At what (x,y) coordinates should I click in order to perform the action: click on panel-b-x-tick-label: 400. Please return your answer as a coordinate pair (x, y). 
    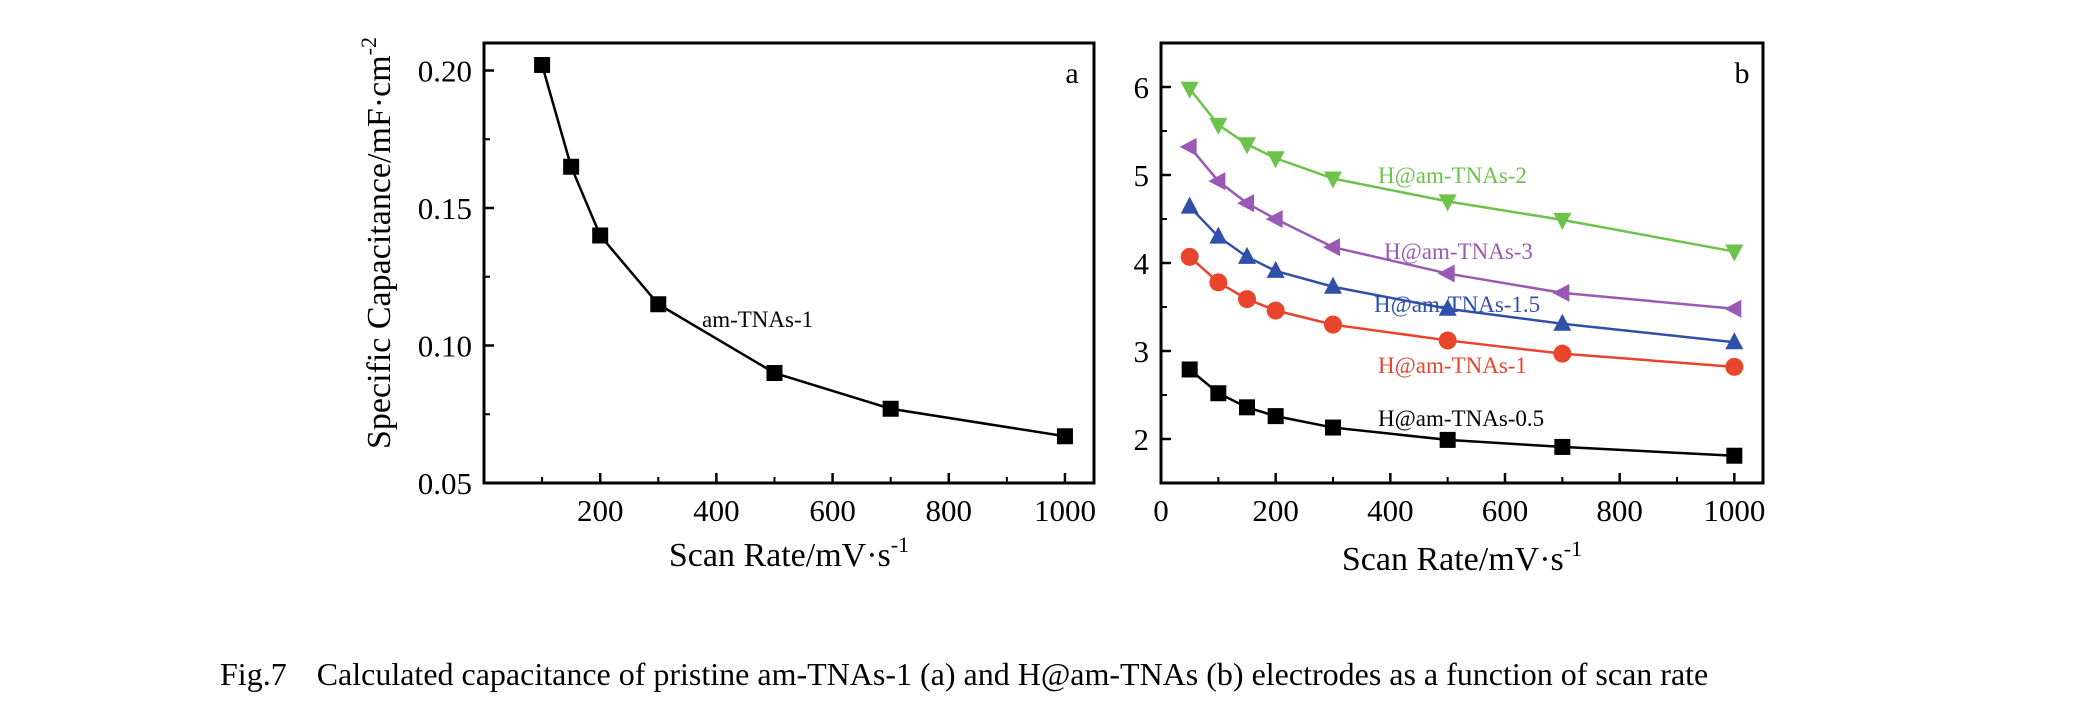
    Looking at the image, I should click on (1390, 510).